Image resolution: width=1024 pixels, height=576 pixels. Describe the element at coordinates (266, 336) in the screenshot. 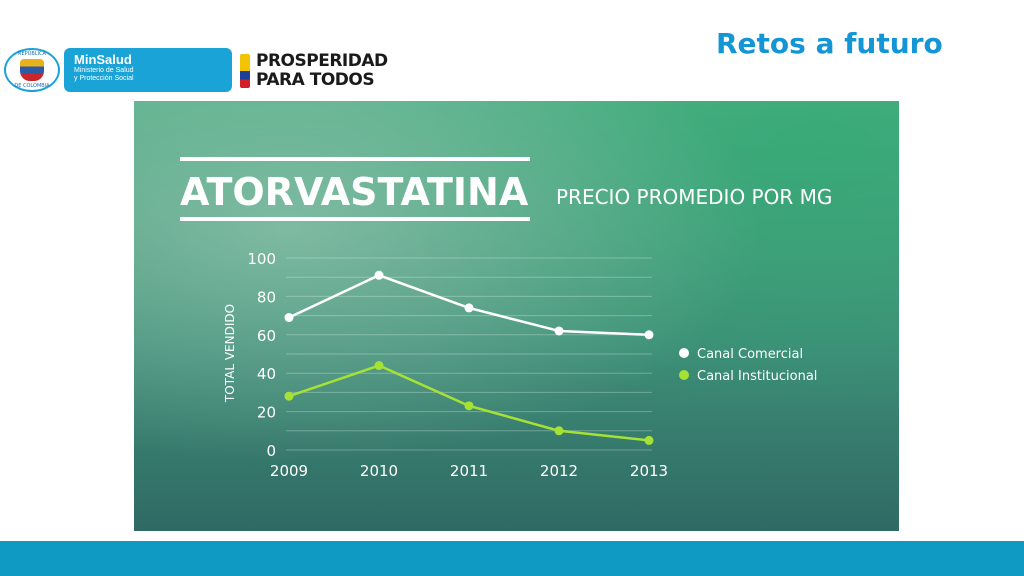

I see `y-tick-label: 60` at that location.